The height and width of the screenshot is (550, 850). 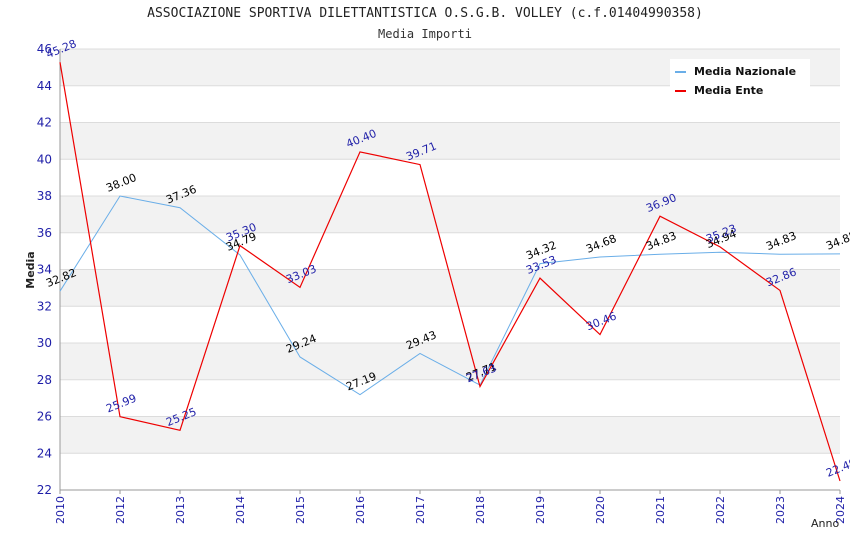 I want to click on x-tick-label: 2022, so click(x=720, y=510).